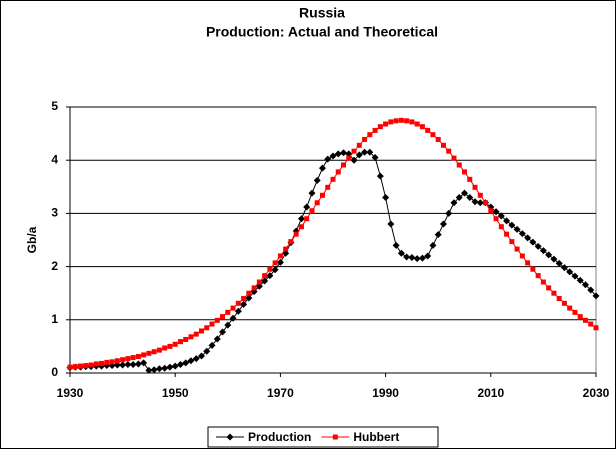 The height and width of the screenshot is (449, 616). Describe the element at coordinates (70, 393) in the screenshot. I see `x-tick-label: 1930` at that location.